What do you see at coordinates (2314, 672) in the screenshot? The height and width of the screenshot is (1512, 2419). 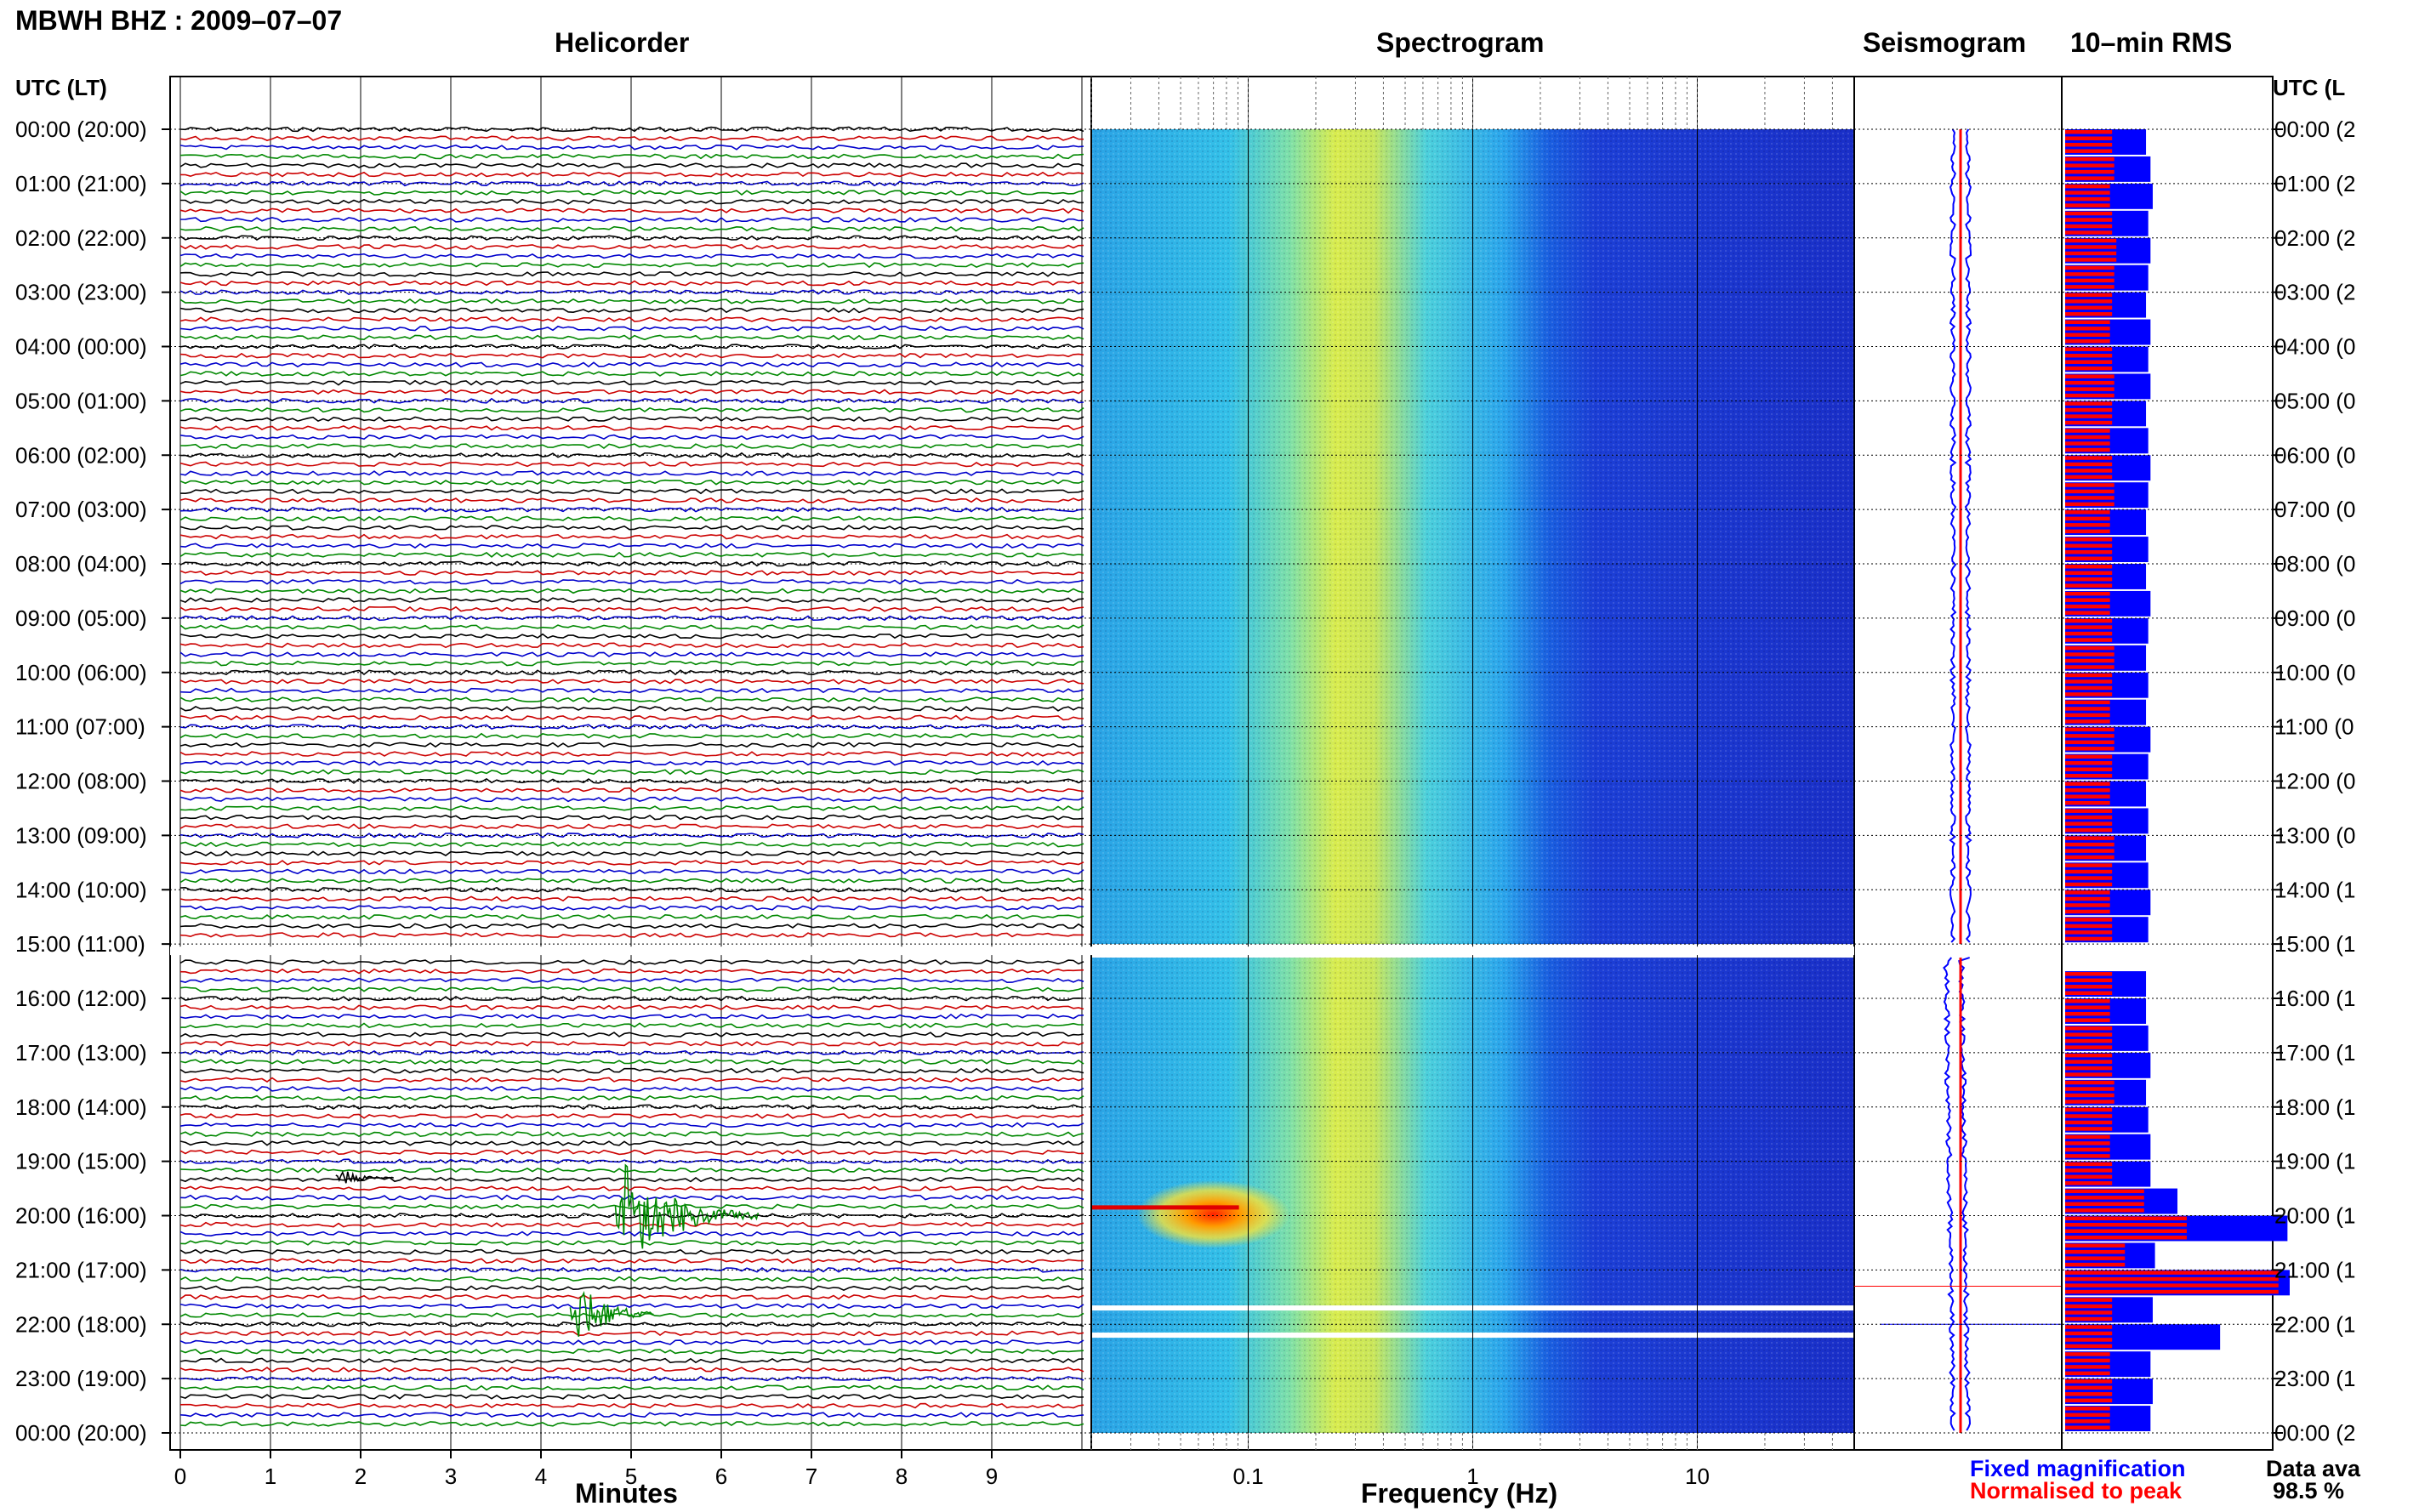 I see `time-label-right: 10:00 (0` at bounding box center [2314, 672].